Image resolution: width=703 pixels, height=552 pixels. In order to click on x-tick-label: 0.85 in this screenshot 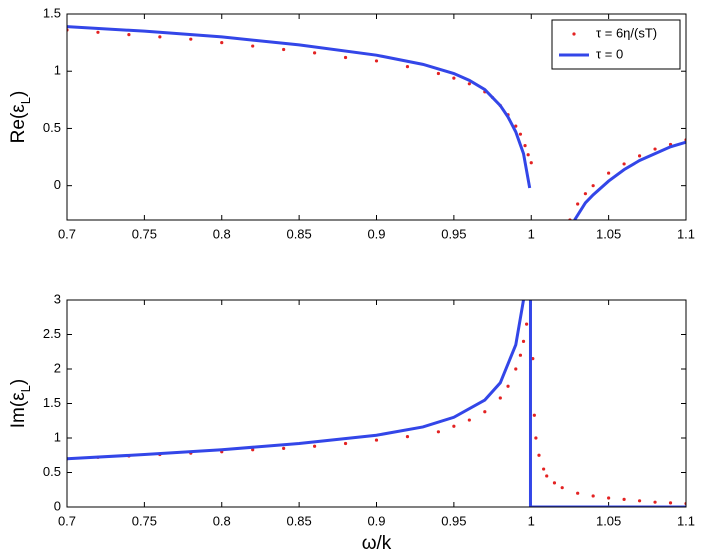, I will do `click(298, 233)`.